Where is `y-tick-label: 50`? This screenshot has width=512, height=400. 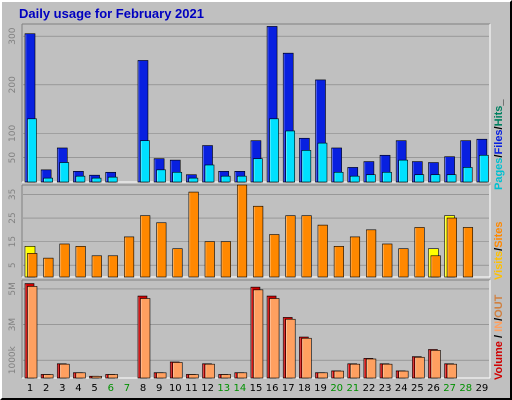 y-tick-label: 50 is located at coordinates (13, 158).